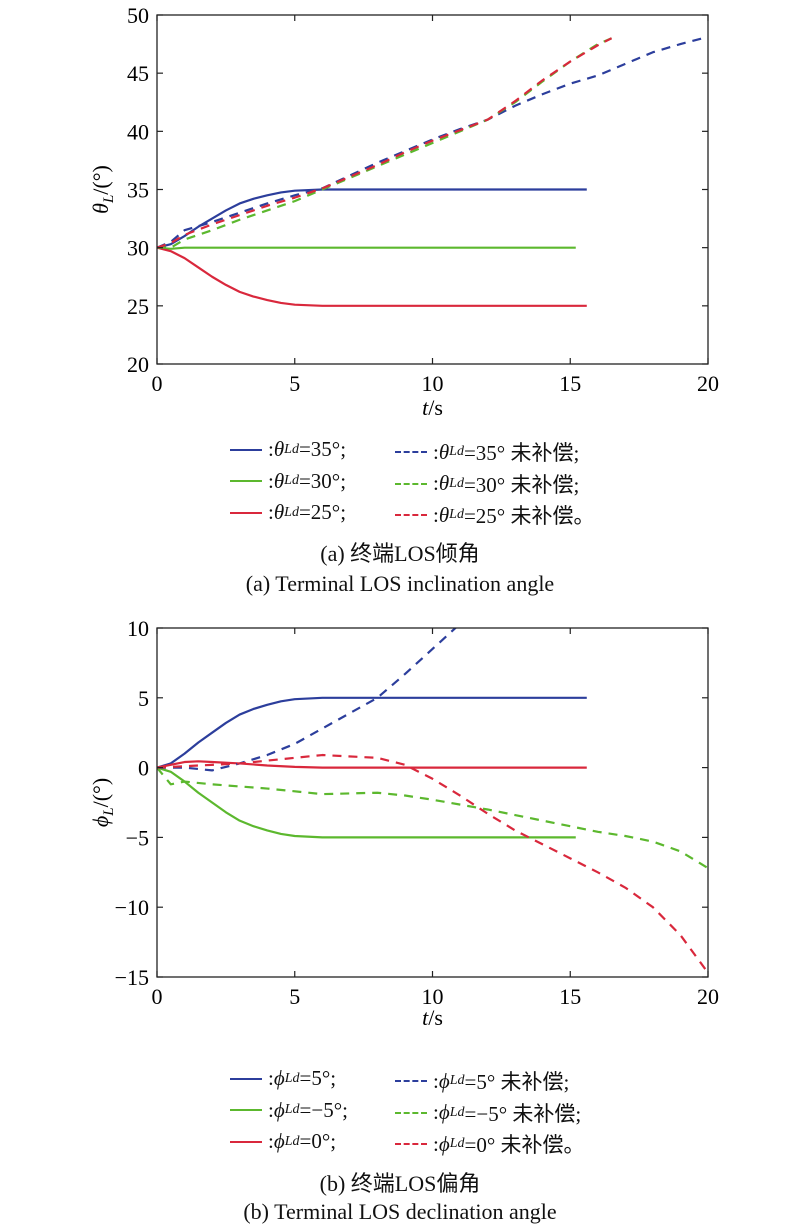  Describe the element at coordinates (138, 190) in the screenshot. I see `y-tick-label: 35` at that location.